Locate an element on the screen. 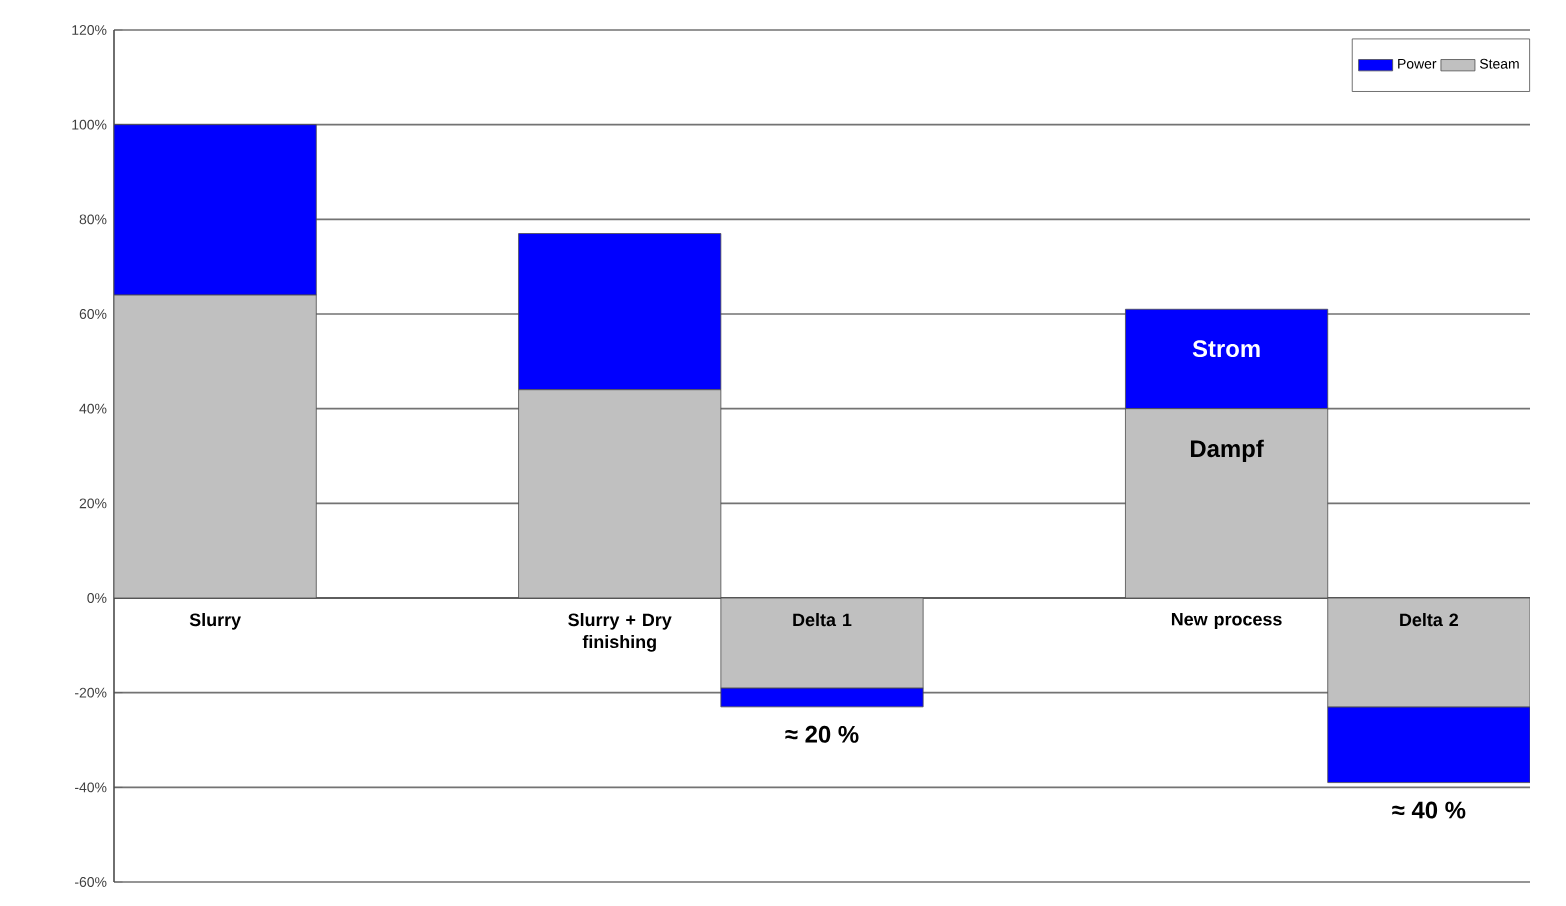  x-tick-label: Delta 1 is located at coordinates (822, 620).